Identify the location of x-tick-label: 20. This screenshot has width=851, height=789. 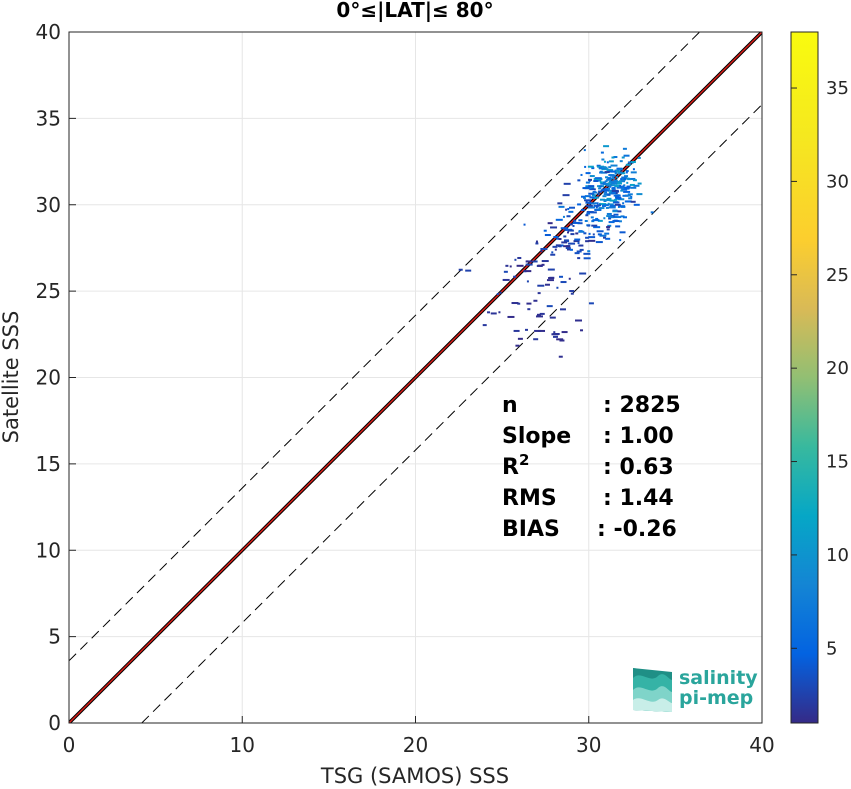
(415, 745).